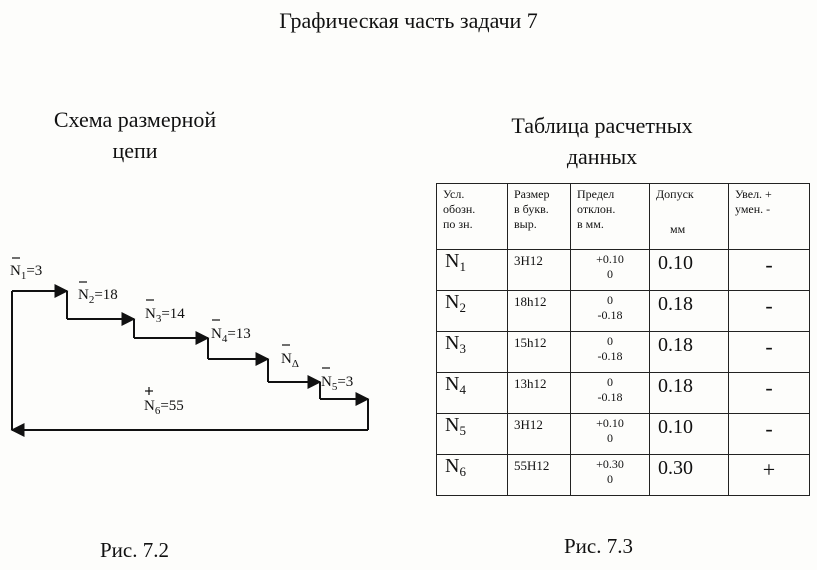  Describe the element at coordinates (290, 360) in the screenshot. I see `label-ndelta: NΔ` at that location.